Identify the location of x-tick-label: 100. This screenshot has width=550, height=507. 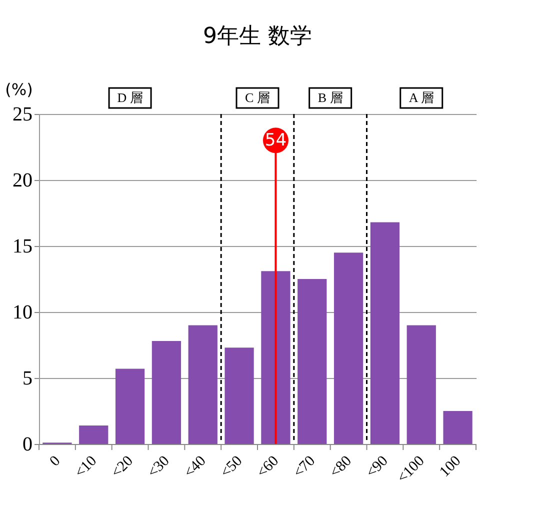
(450, 466).